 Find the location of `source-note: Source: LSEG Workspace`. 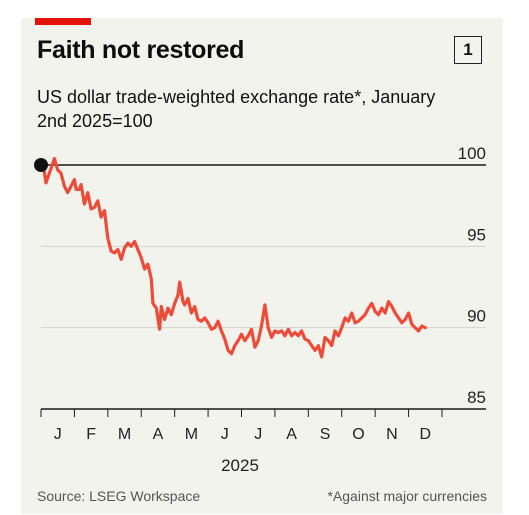

source-note: Source: LSEG Workspace is located at coordinates (119, 496).